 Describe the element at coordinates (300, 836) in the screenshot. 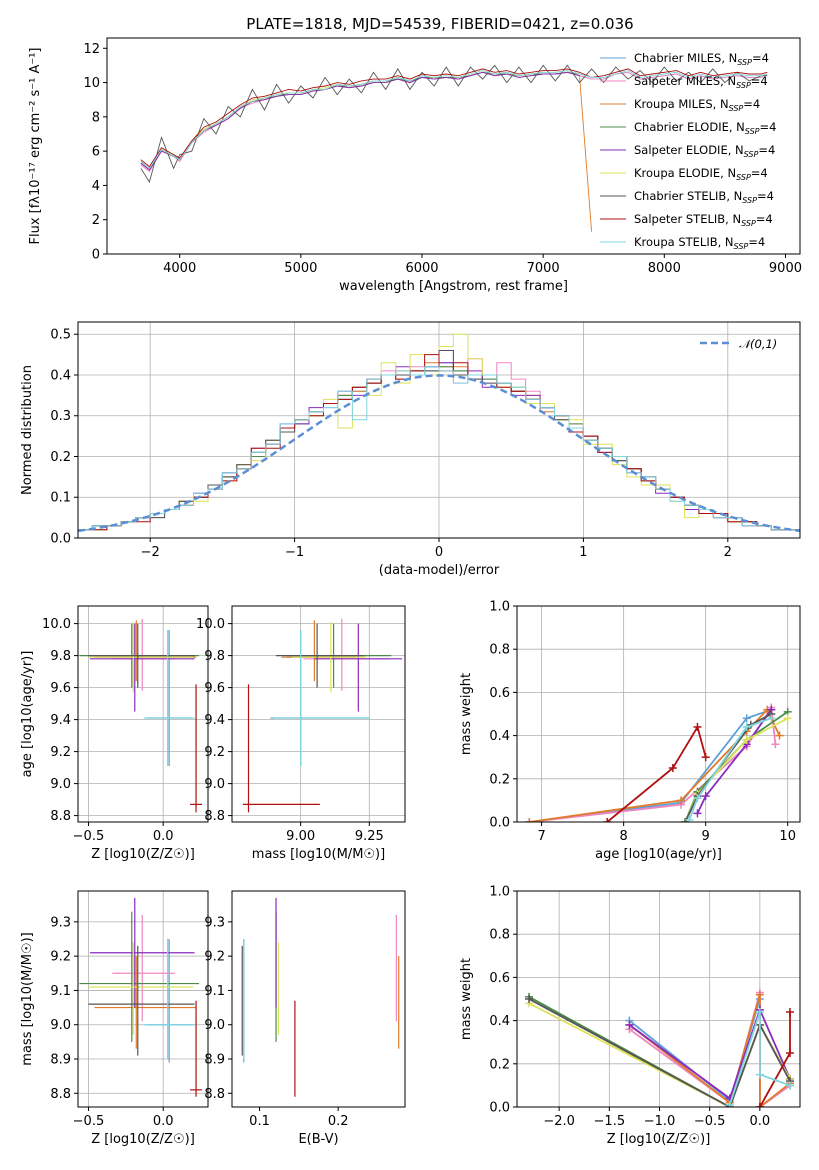

I see `x-tick-label: 9.00` at that location.